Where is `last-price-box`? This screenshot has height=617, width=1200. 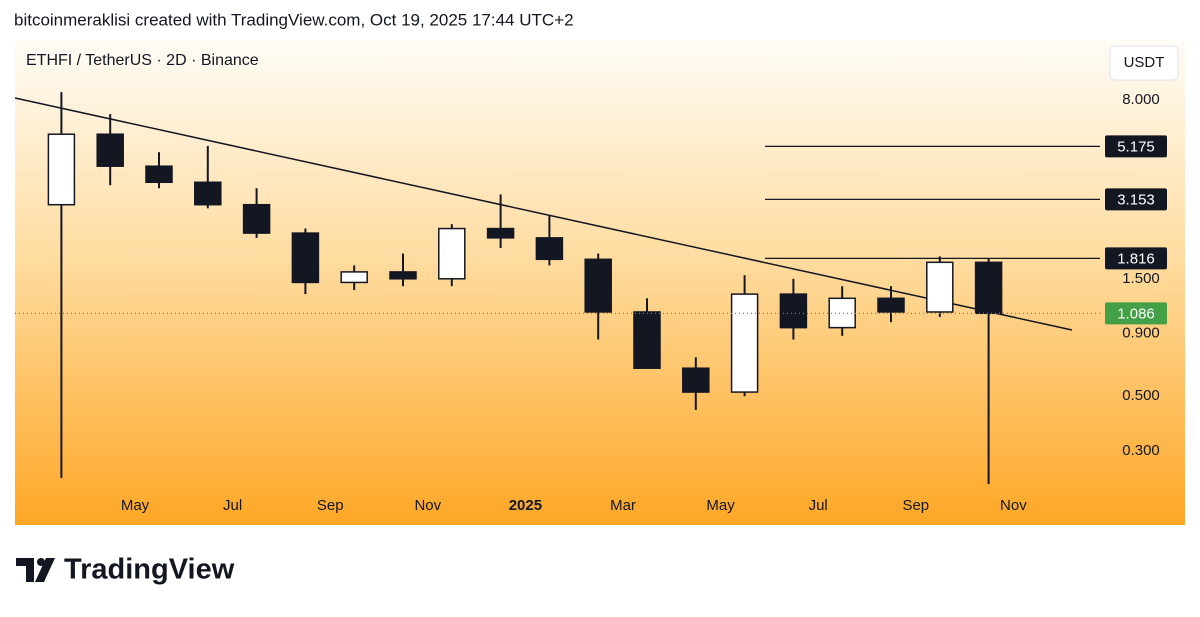
last-price-box is located at coordinates (1136, 313).